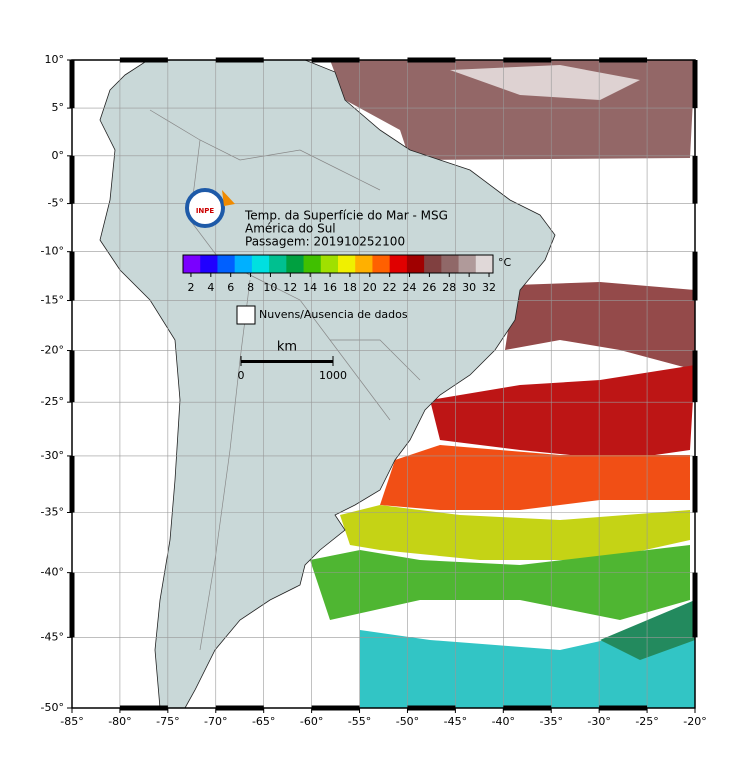 The height and width of the screenshot is (781, 741). What do you see at coordinates (505, 262) in the screenshot?
I see `colorbar-unit: °C` at bounding box center [505, 262].